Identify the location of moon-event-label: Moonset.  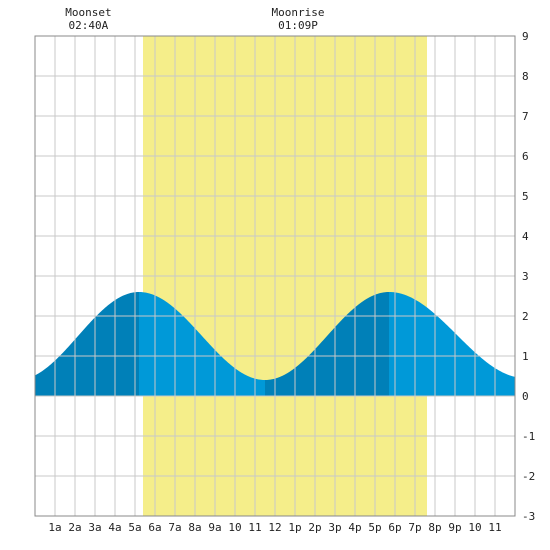
(88, 12).